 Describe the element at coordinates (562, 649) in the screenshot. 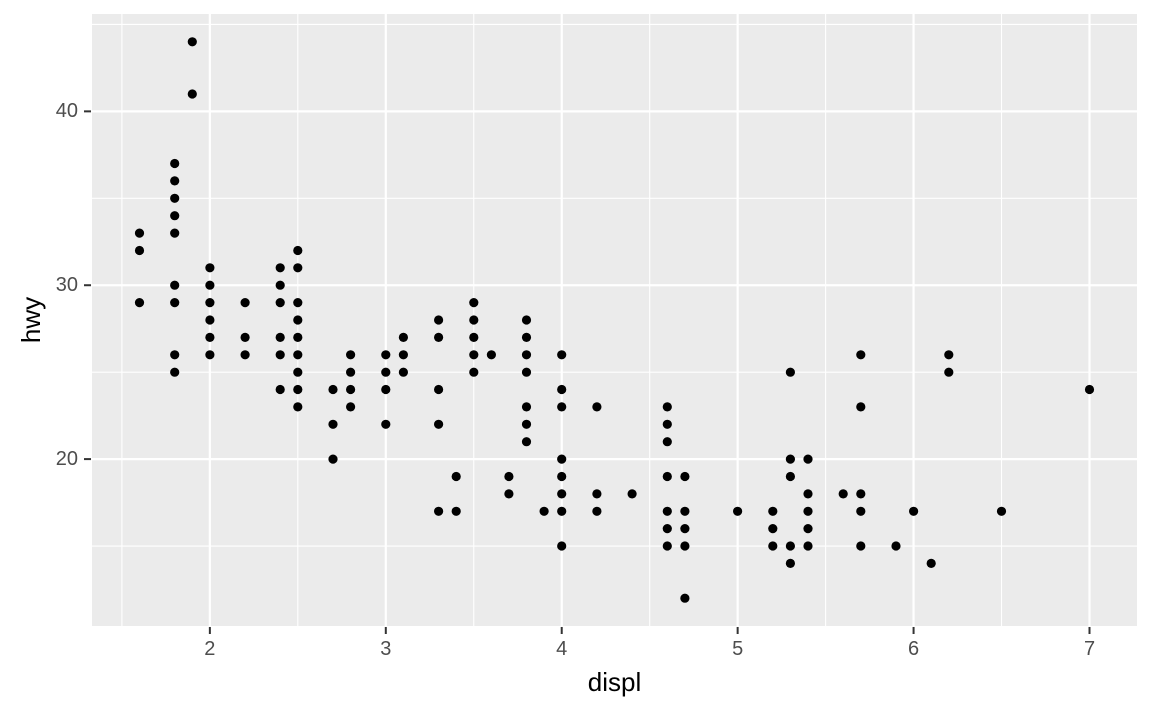

I see `x-tick-label: 4` at that location.